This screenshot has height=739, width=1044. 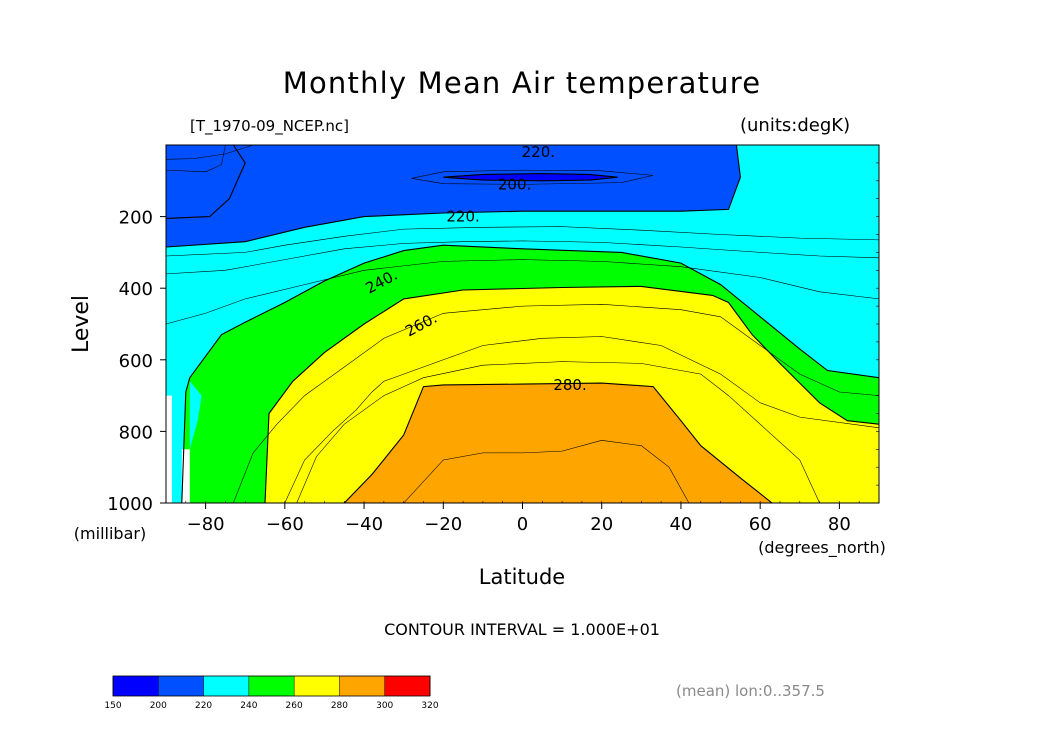 What do you see at coordinates (839, 524) in the screenshot?
I see `x-tick-label: 80` at bounding box center [839, 524].